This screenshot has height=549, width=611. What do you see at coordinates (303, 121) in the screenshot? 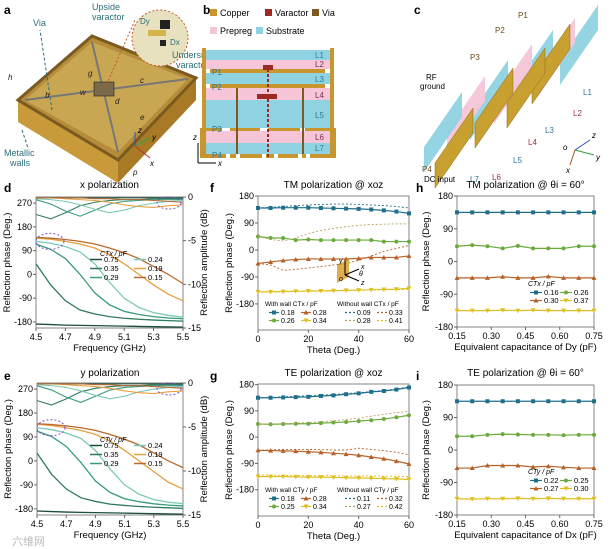
I see `via` at bounding box center [303, 121].